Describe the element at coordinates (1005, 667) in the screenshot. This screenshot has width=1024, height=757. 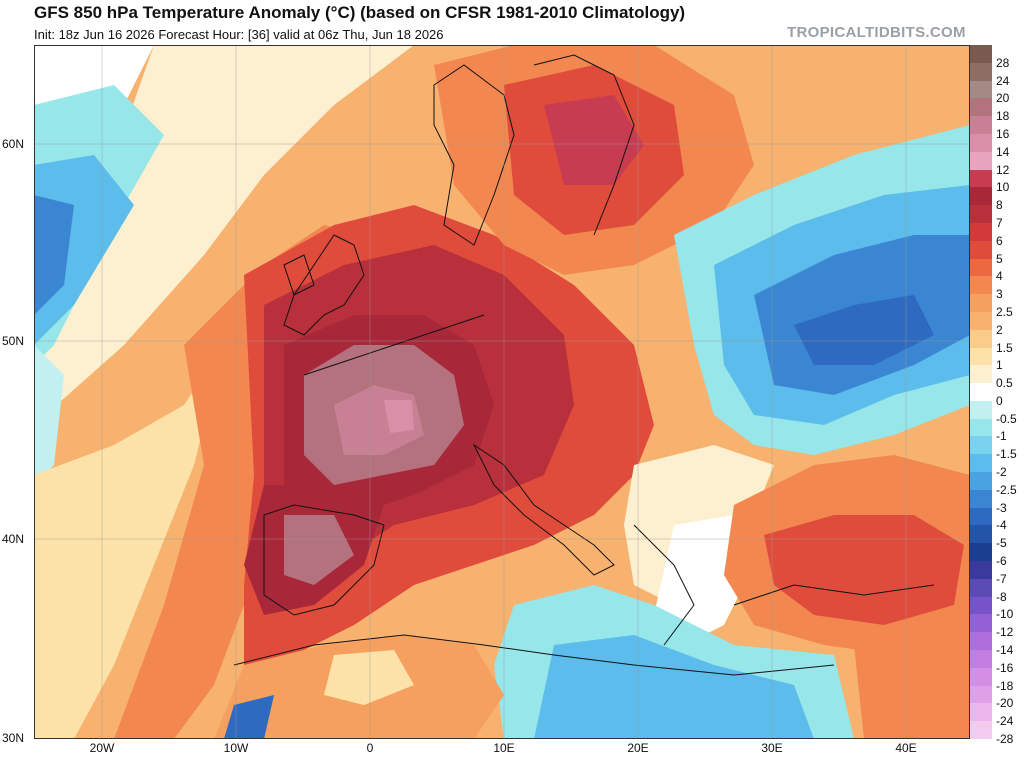
I see `legend-level-label: -16` at that location.